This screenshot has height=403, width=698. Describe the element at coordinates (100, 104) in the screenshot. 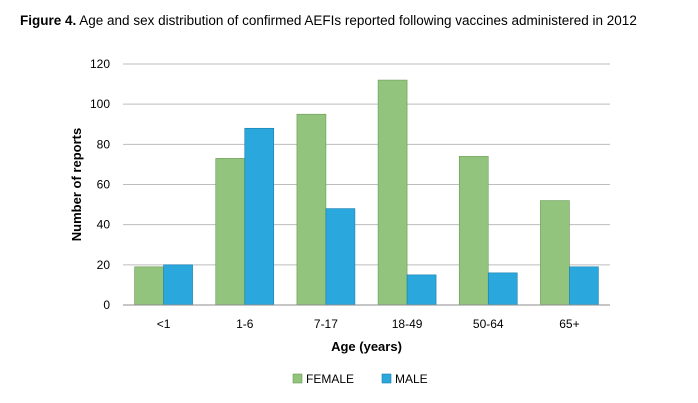

I see `y-tick-label: 100` at that location.